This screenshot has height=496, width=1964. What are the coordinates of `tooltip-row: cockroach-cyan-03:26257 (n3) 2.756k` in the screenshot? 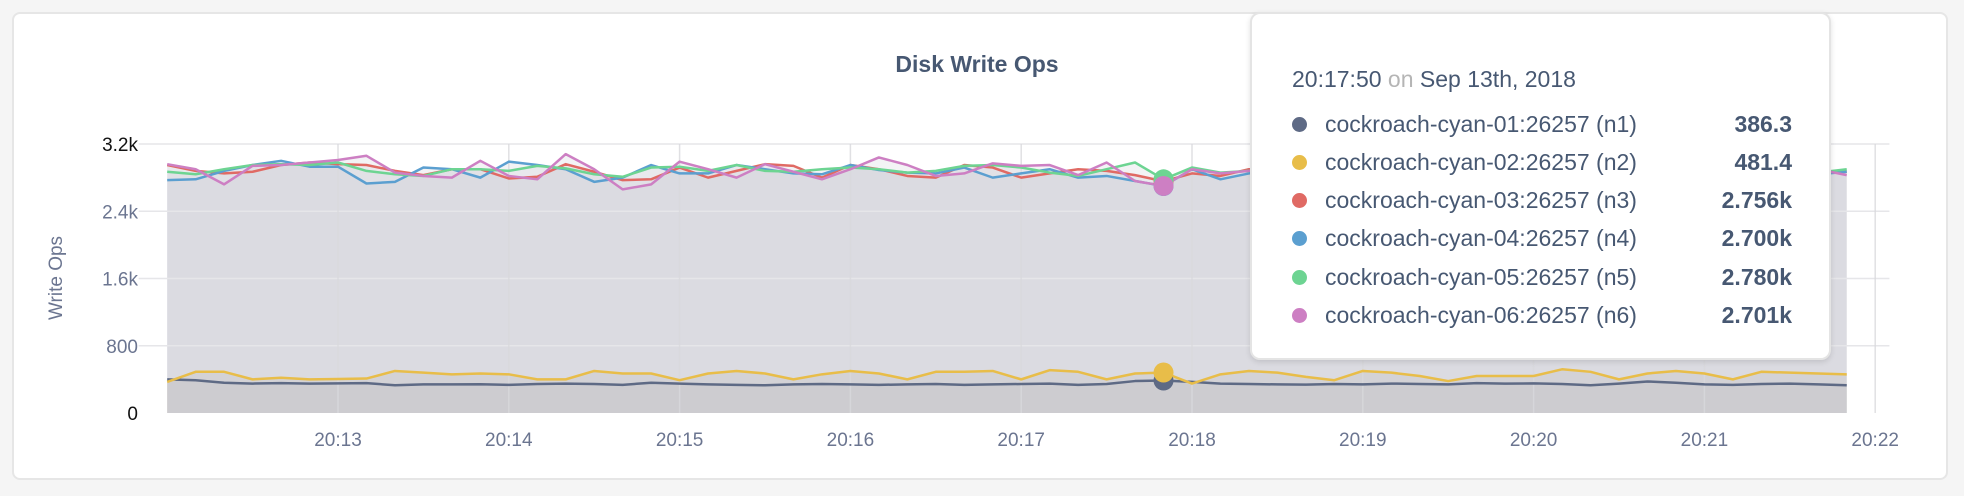 It's located at (1542, 200).